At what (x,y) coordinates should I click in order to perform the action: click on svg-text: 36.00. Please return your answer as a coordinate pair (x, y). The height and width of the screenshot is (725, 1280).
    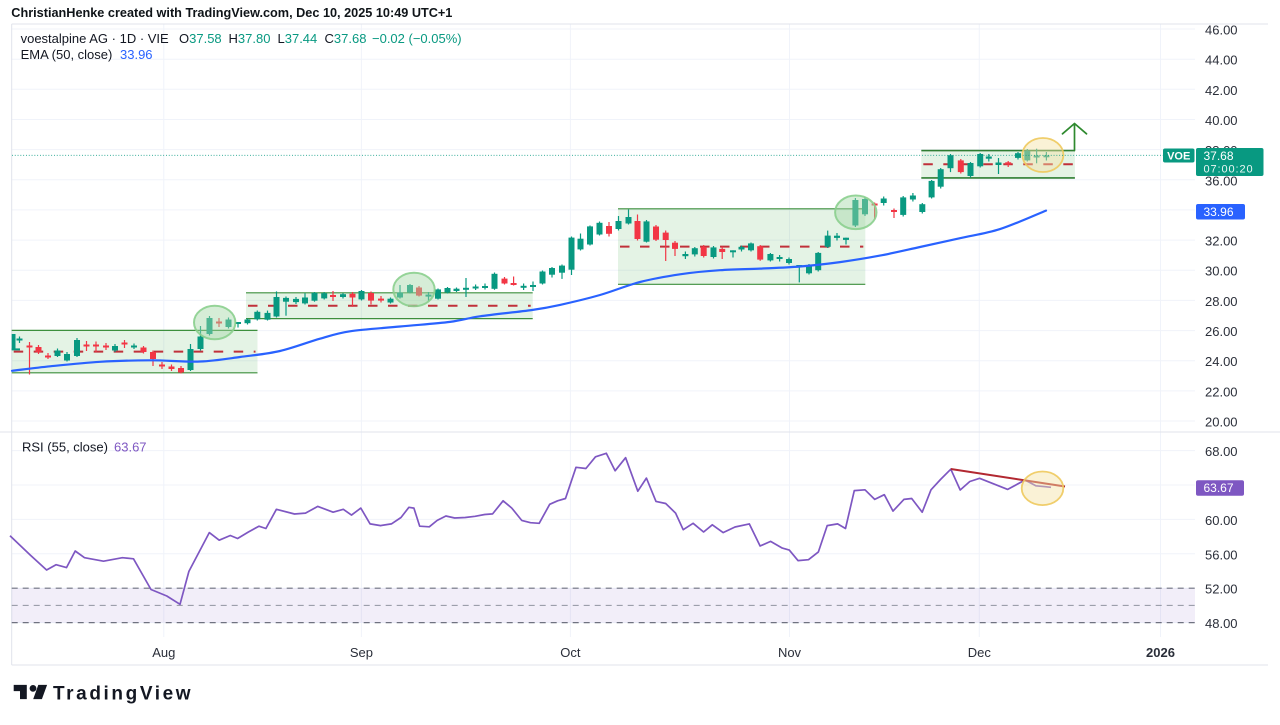
    Looking at the image, I should click on (1221, 180).